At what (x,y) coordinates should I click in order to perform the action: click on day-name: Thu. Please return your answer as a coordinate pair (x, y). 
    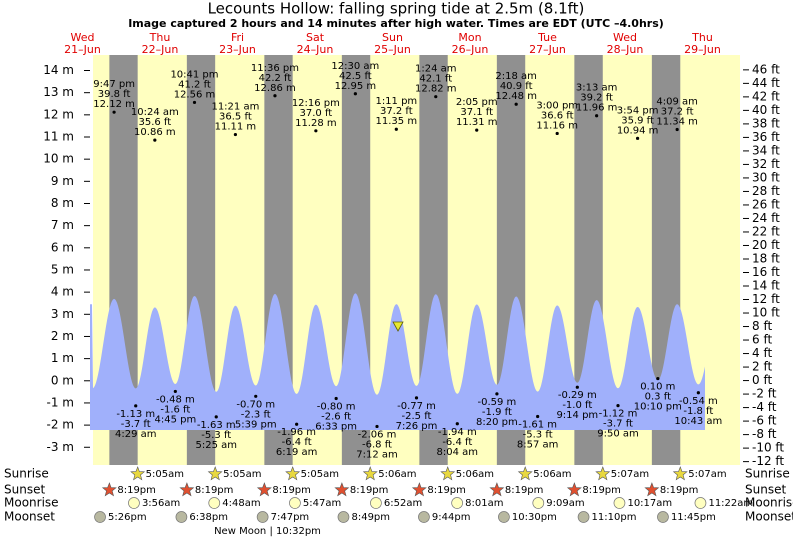
    Looking at the image, I should click on (160, 37).